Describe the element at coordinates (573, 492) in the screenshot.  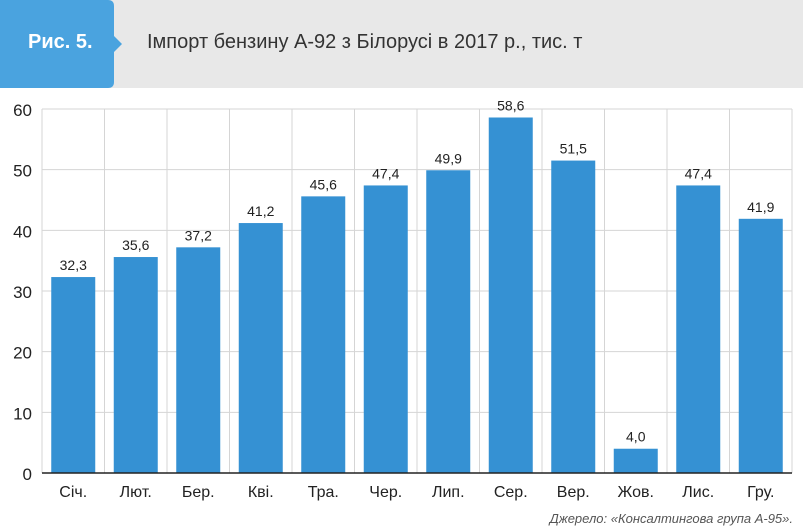
I see `x-tick-label: Вер.` at that location.